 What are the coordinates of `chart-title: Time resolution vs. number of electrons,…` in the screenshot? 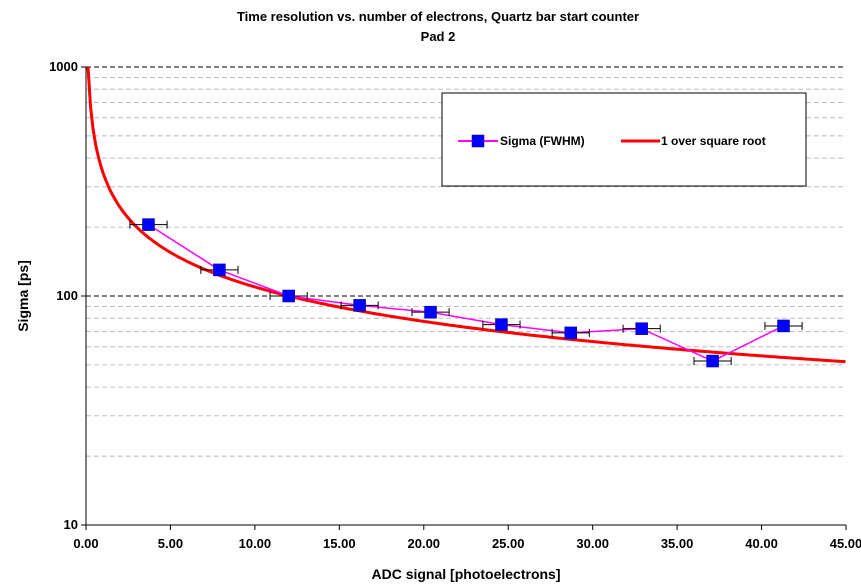 It's located at (438, 16).